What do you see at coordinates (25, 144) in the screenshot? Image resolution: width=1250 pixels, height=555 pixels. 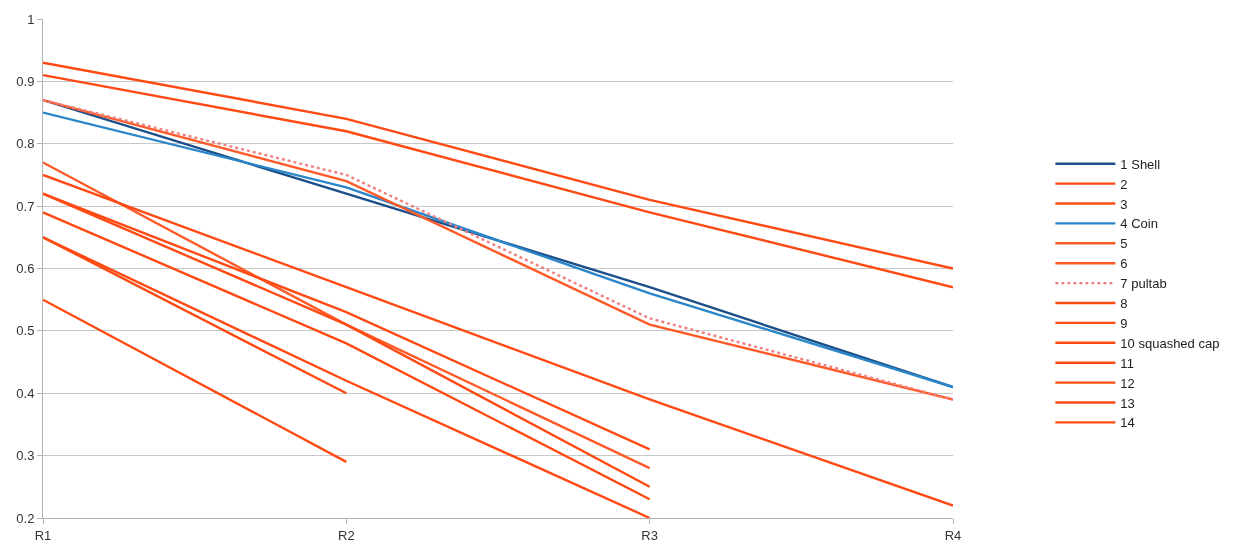 I see `y-tick-label: 0.8` at bounding box center [25, 144].